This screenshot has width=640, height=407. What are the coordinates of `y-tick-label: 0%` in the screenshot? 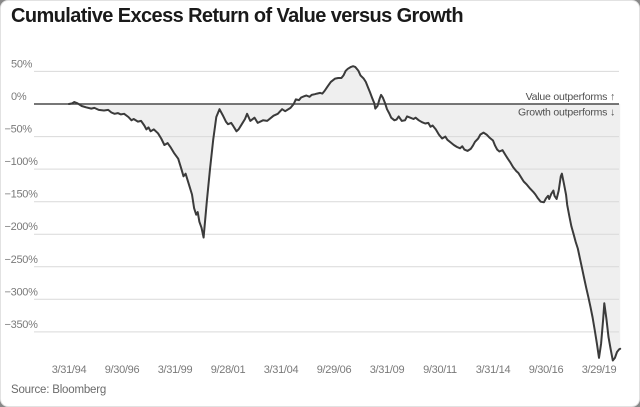 It's located at (19, 97).